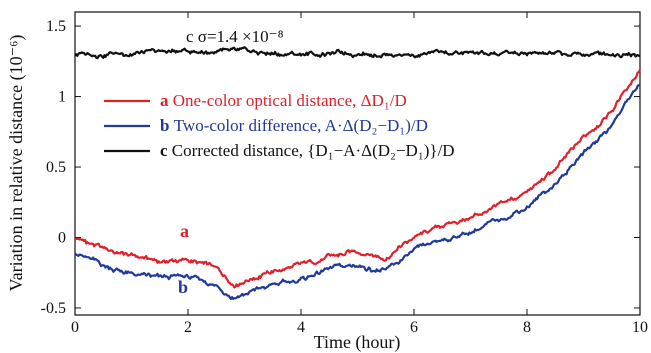 This screenshot has width=651, height=353. What do you see at coordinates (62, 237) in the screenshot?
I see `y-tick-label: 0` at bounding box center [62, 237].